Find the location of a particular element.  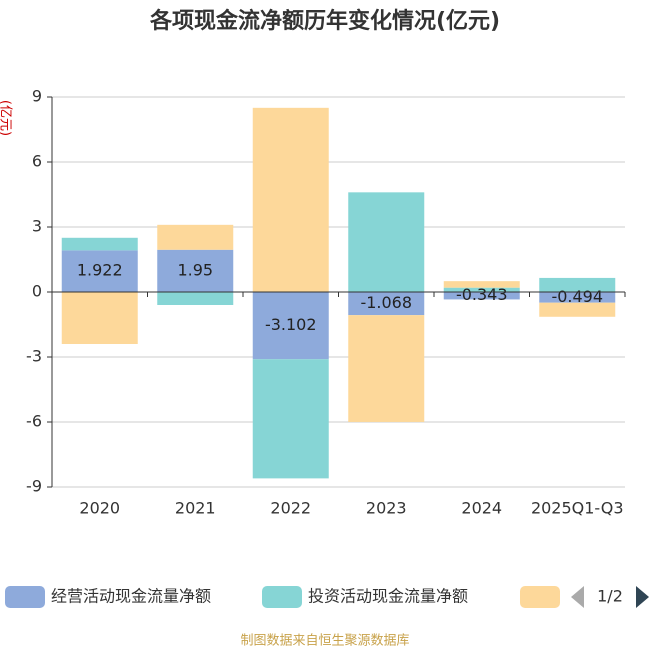

legend-label: 经营活动现金流量净额 is located at coordinates (131, 596).